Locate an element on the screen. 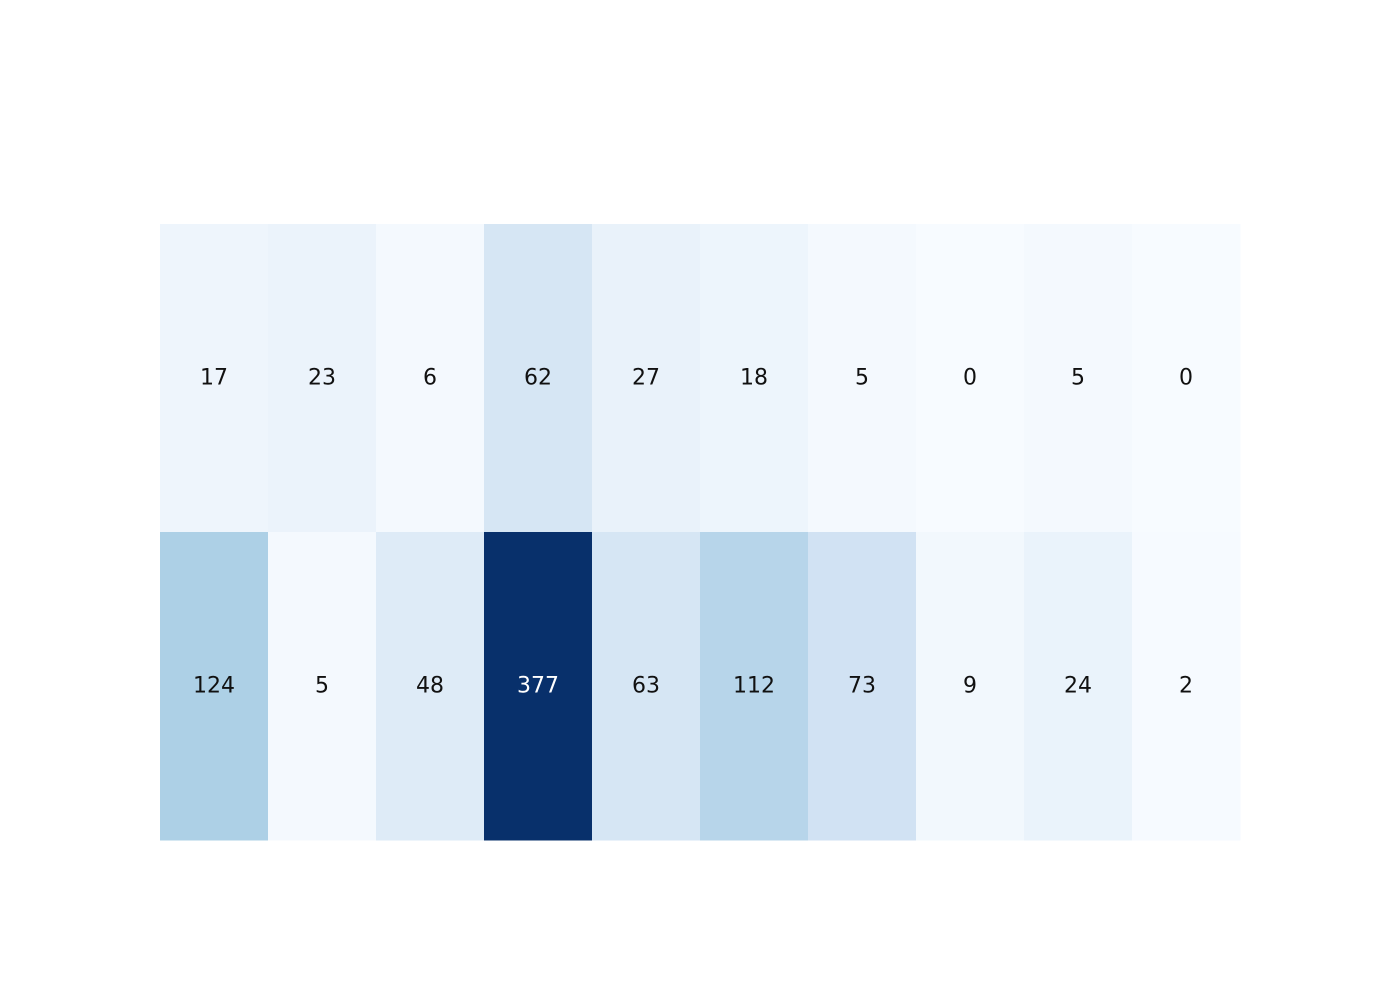  heatmap-cell-label-r1-c2: 48 is located at coordinates (430, 686).